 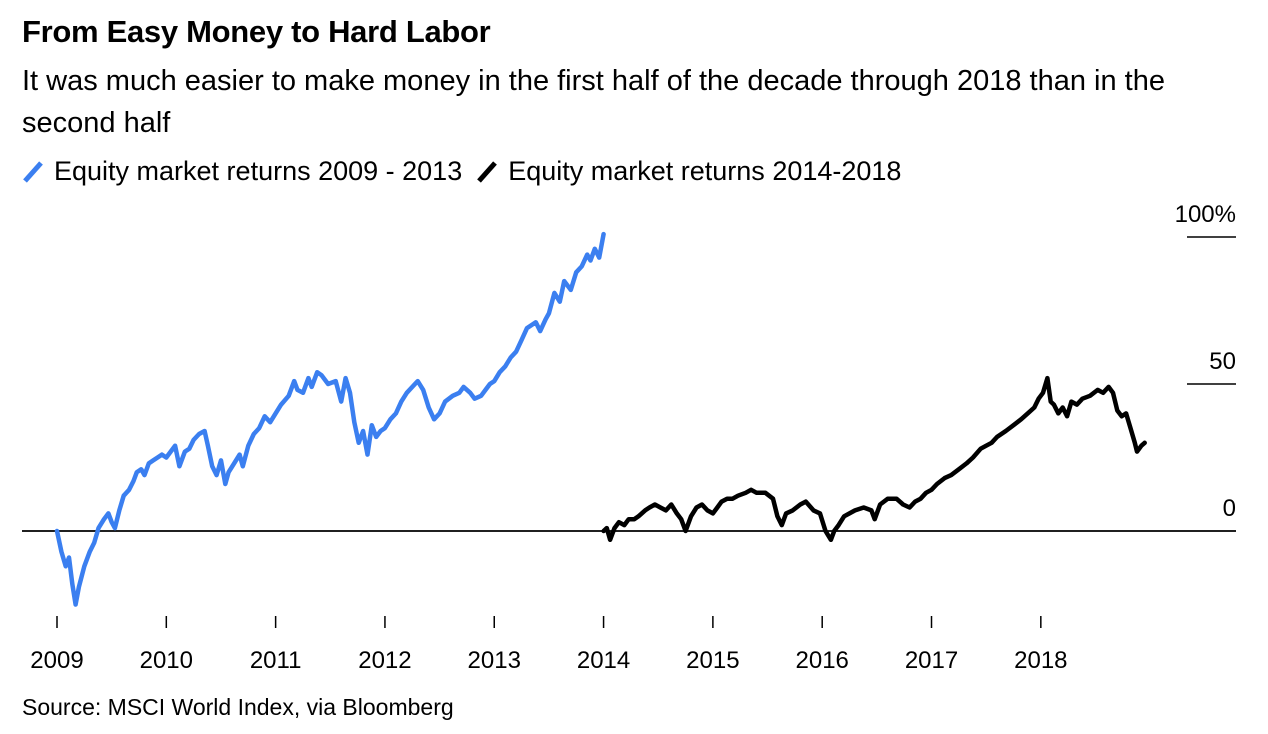 I want to click on chart-source-note: Source: MSCI World Index, via Bloomberg, so click(x=238, y=707).